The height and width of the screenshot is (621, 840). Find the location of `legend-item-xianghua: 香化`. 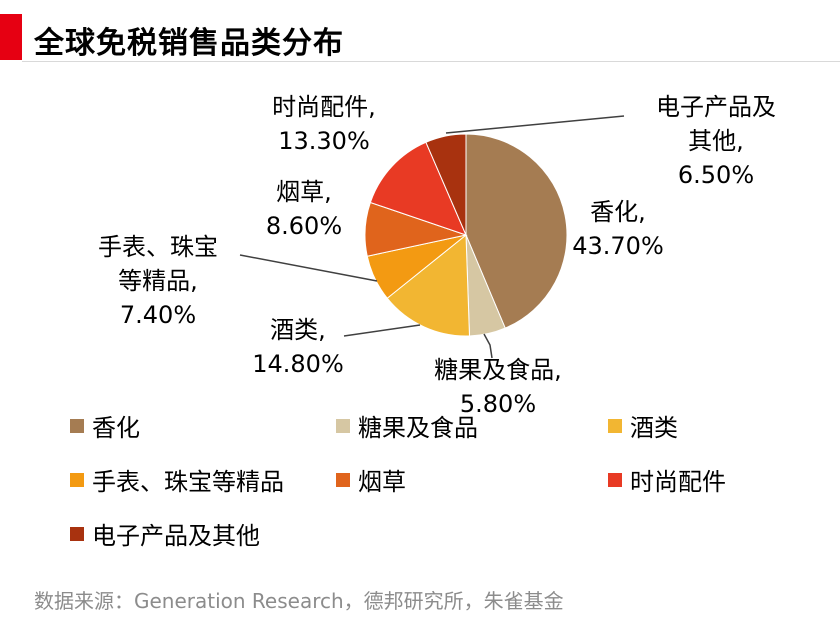

legend-item-xianghua: 香化 is located at coordinates (105, 425).